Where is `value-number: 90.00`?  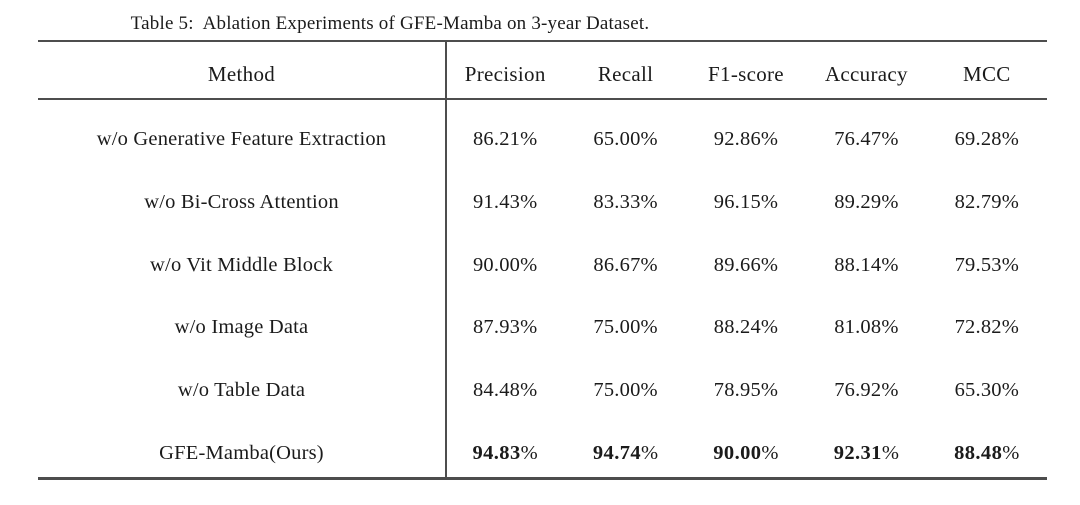
value-number: 90.00 is located at coordinates (737, 453).